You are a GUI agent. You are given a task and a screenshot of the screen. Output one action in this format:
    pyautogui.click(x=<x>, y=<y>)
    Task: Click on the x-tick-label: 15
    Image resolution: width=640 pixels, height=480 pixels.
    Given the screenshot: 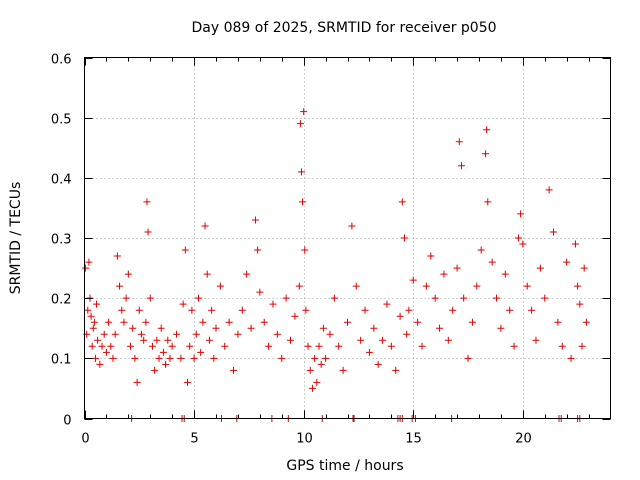 What is the action you would take?
    pyautogui.click(x=413, y=439)
    